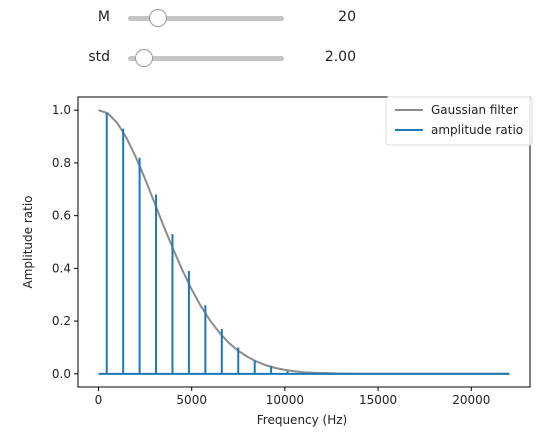 This screenshot has height=435, width=548. What do you see at coordinates (103, 17) in the screenshot?
I see `m-label: M` at bounding box center [103, 17].